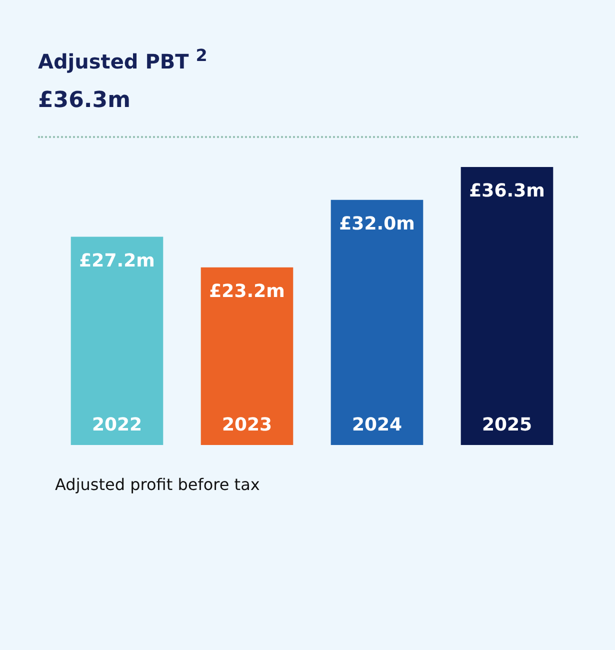 The width and height of the screenshot is (615, 650). I want to click on data-label: £27.2m, so click(117, 261).